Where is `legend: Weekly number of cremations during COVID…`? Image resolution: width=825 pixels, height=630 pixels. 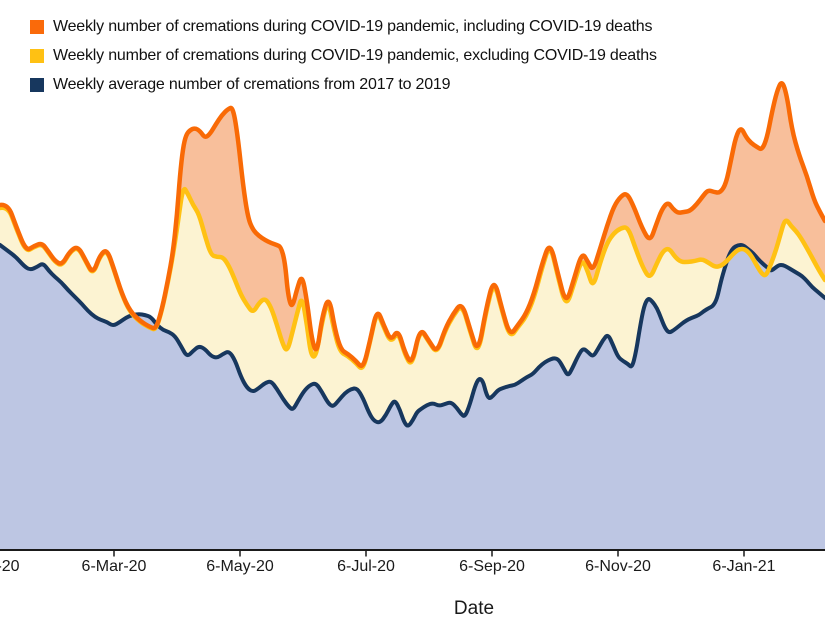
legend: Weekly number of cremations during COVID… is located at coordinates (343, 56).